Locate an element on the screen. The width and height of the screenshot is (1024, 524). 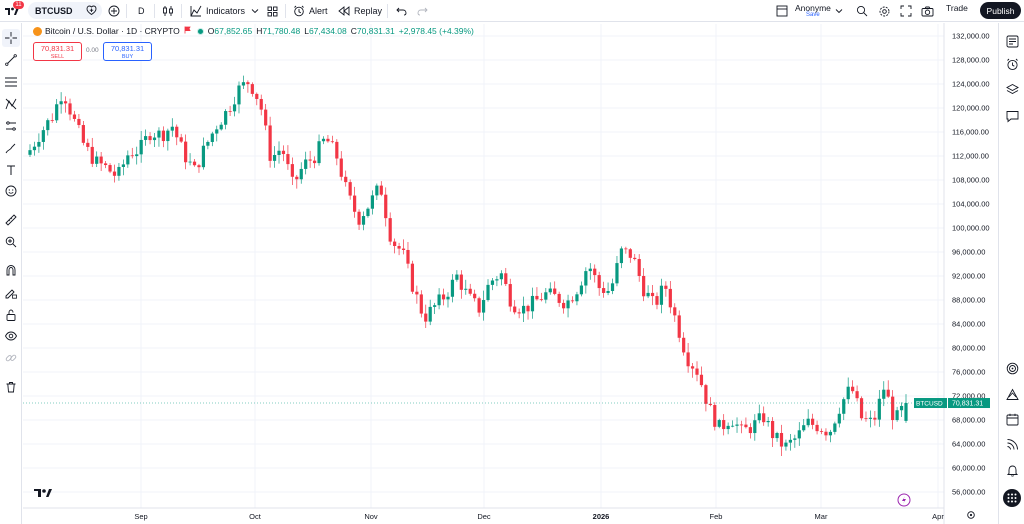
publish-button: Publish is located at coordinates (1000, 10).